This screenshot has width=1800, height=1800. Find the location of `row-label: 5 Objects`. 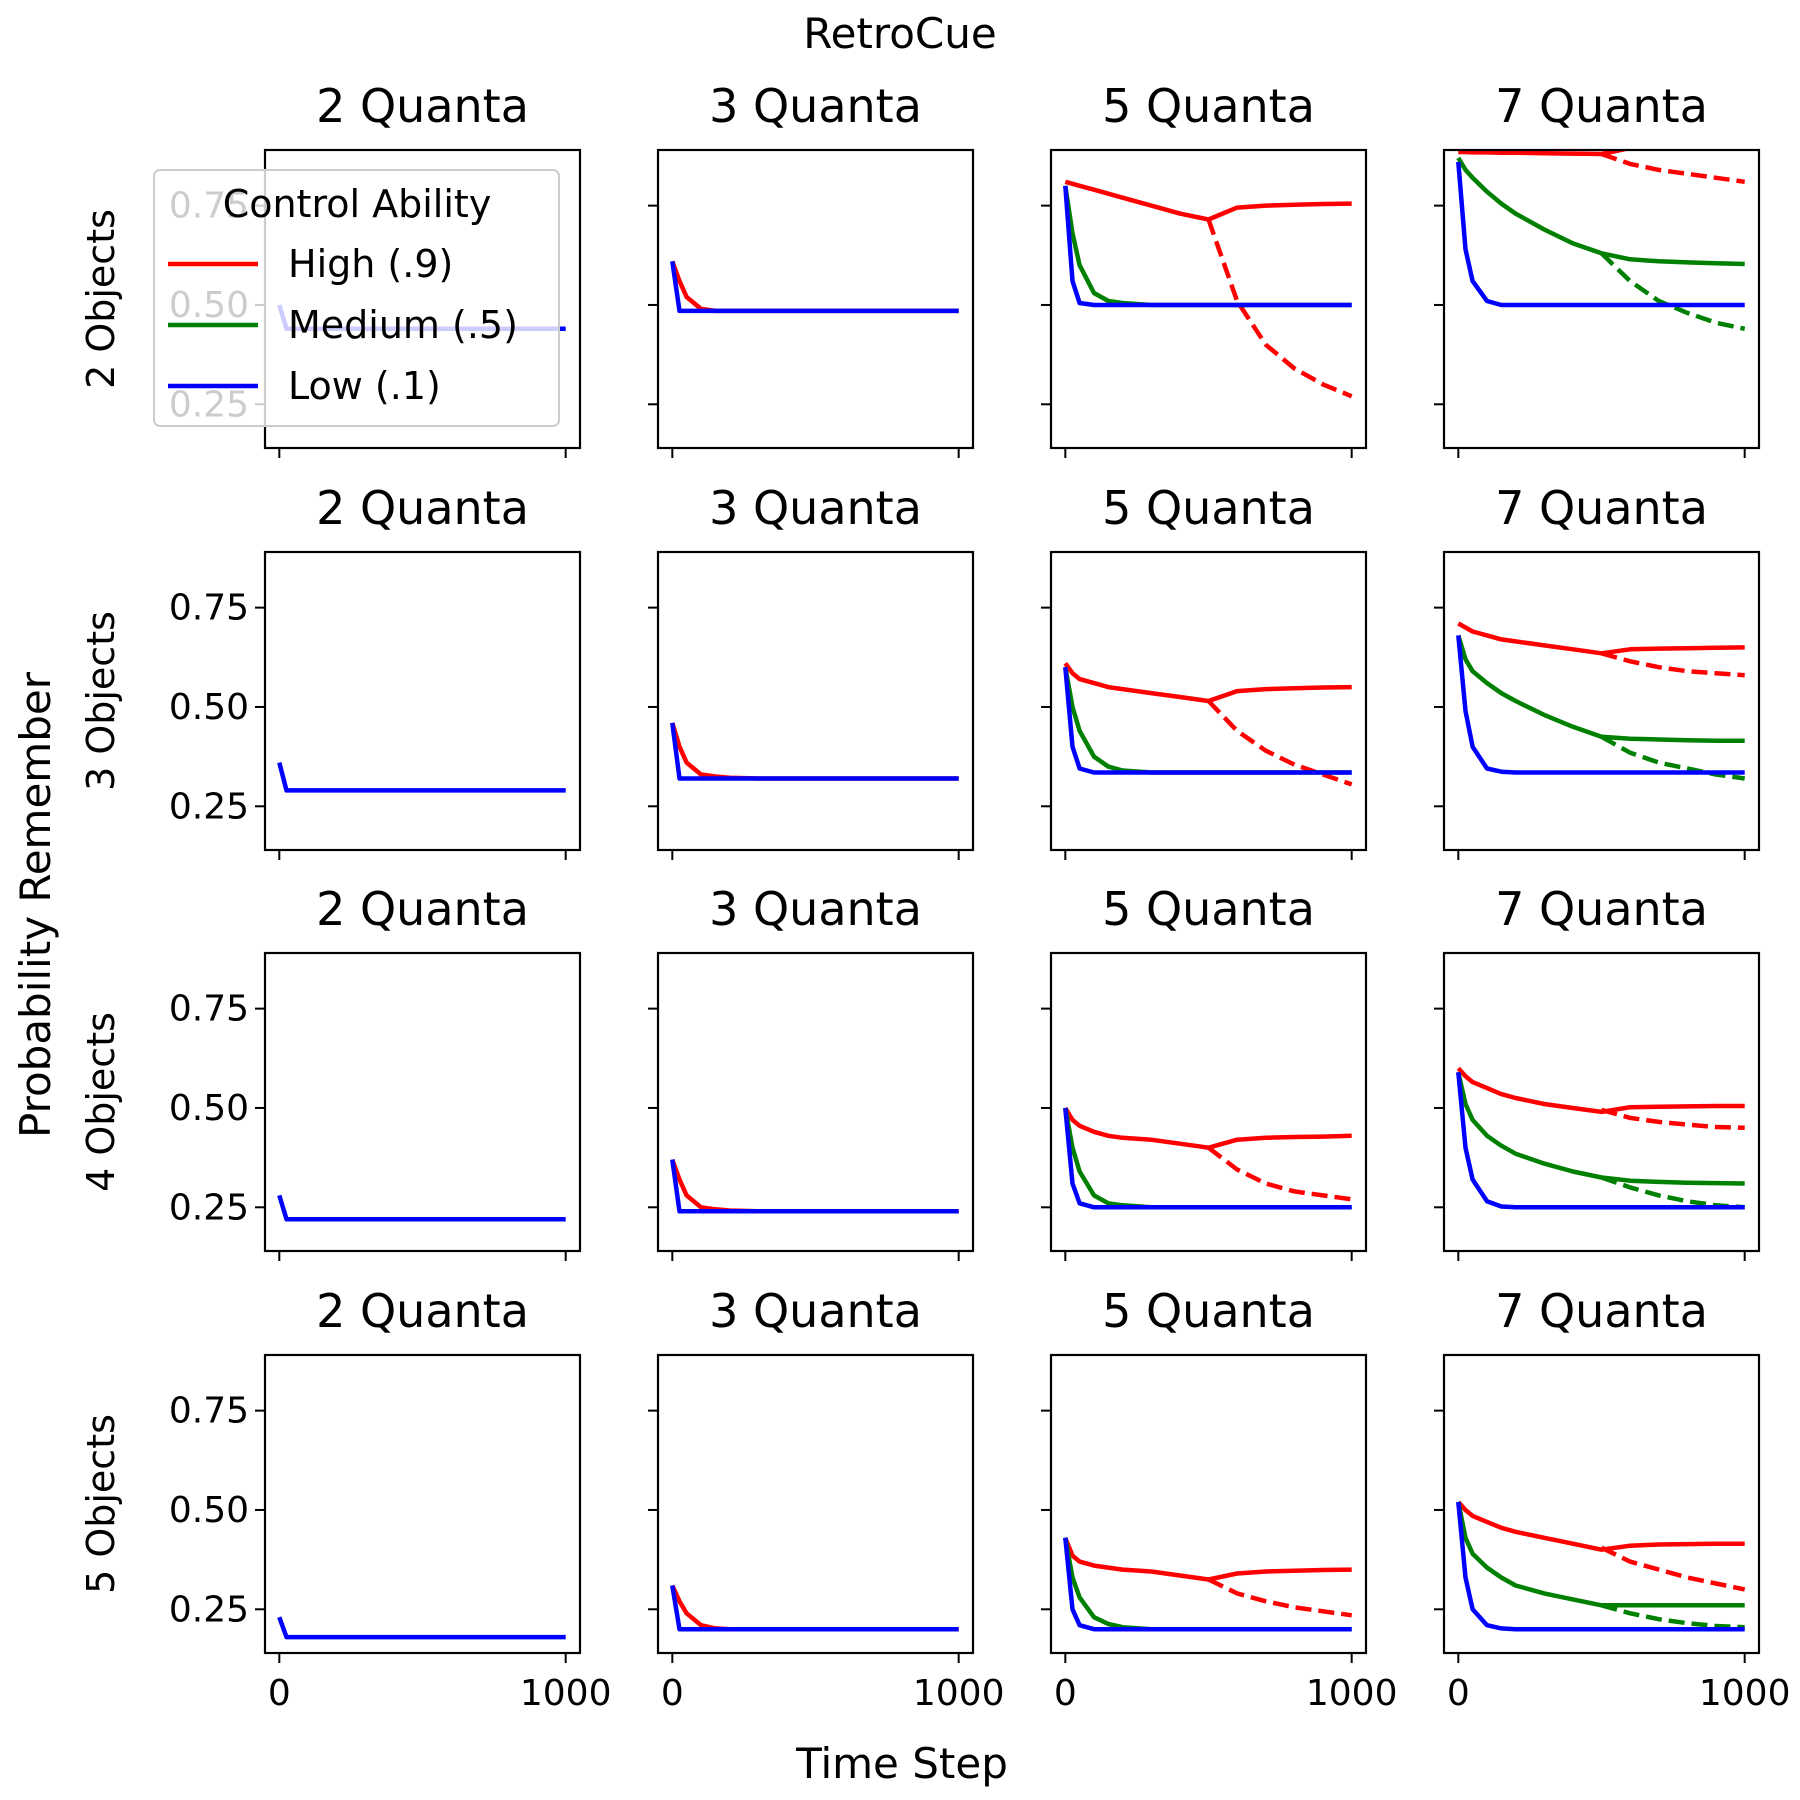

row-label: 5 Objects is located at coordinates (101, 1504).